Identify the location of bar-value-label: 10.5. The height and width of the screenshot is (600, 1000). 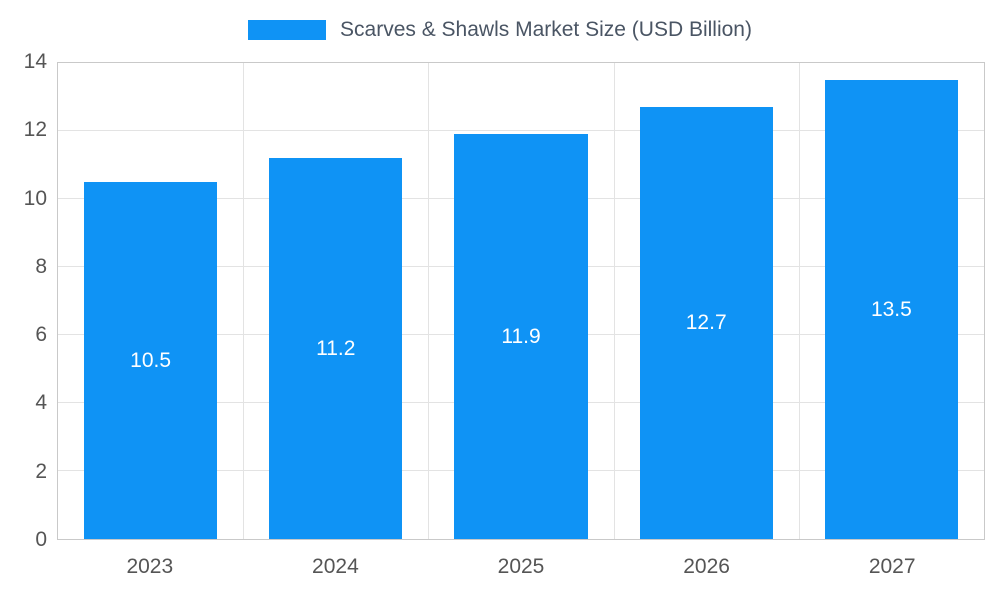
(151, 360).